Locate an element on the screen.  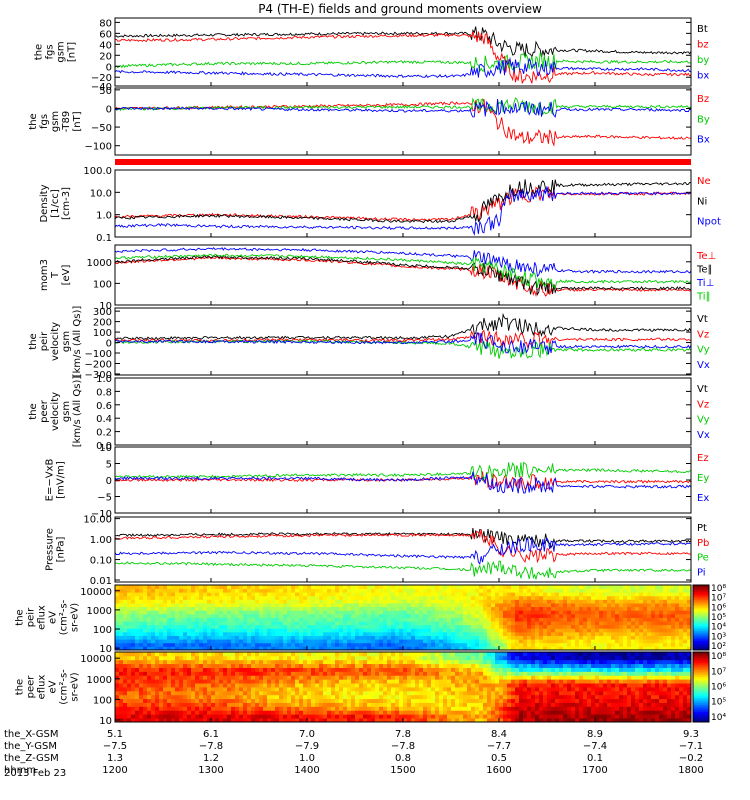
y-tick-label: 10 is located at coordinates (105, 649).